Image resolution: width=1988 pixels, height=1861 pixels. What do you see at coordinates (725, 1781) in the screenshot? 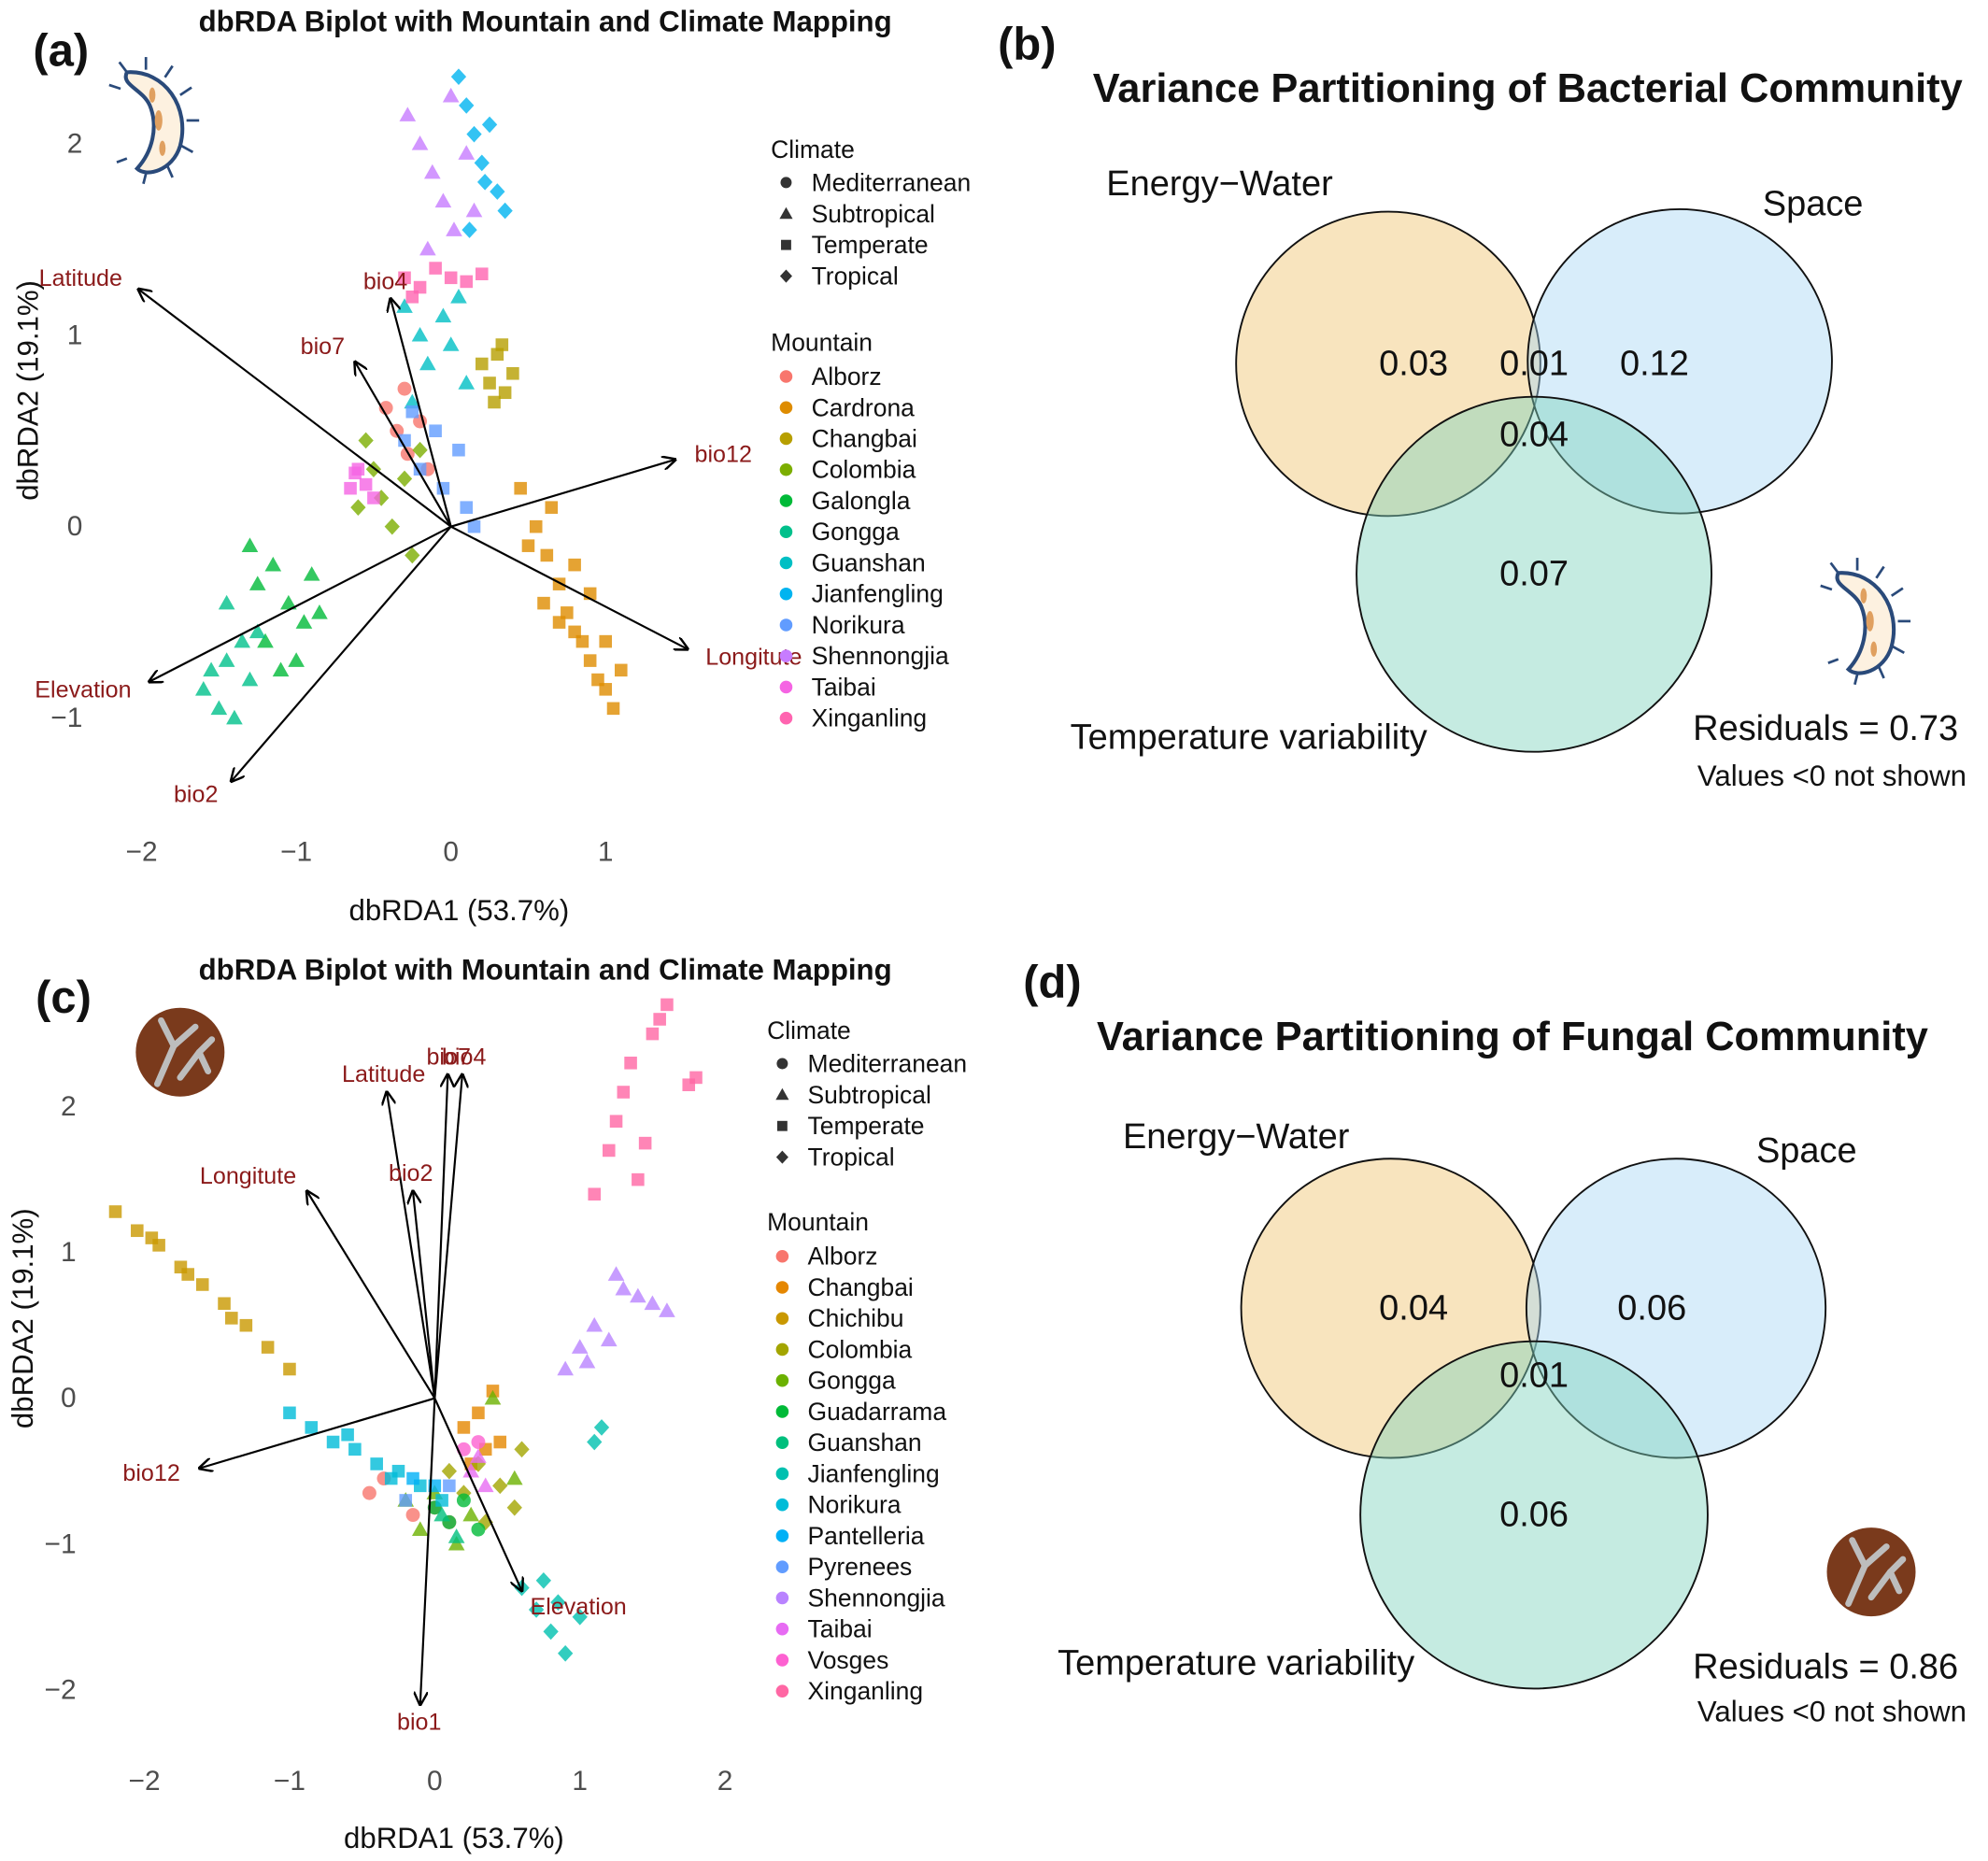
I see `x-tick-label: 2` at bounding box center [725, 1781].